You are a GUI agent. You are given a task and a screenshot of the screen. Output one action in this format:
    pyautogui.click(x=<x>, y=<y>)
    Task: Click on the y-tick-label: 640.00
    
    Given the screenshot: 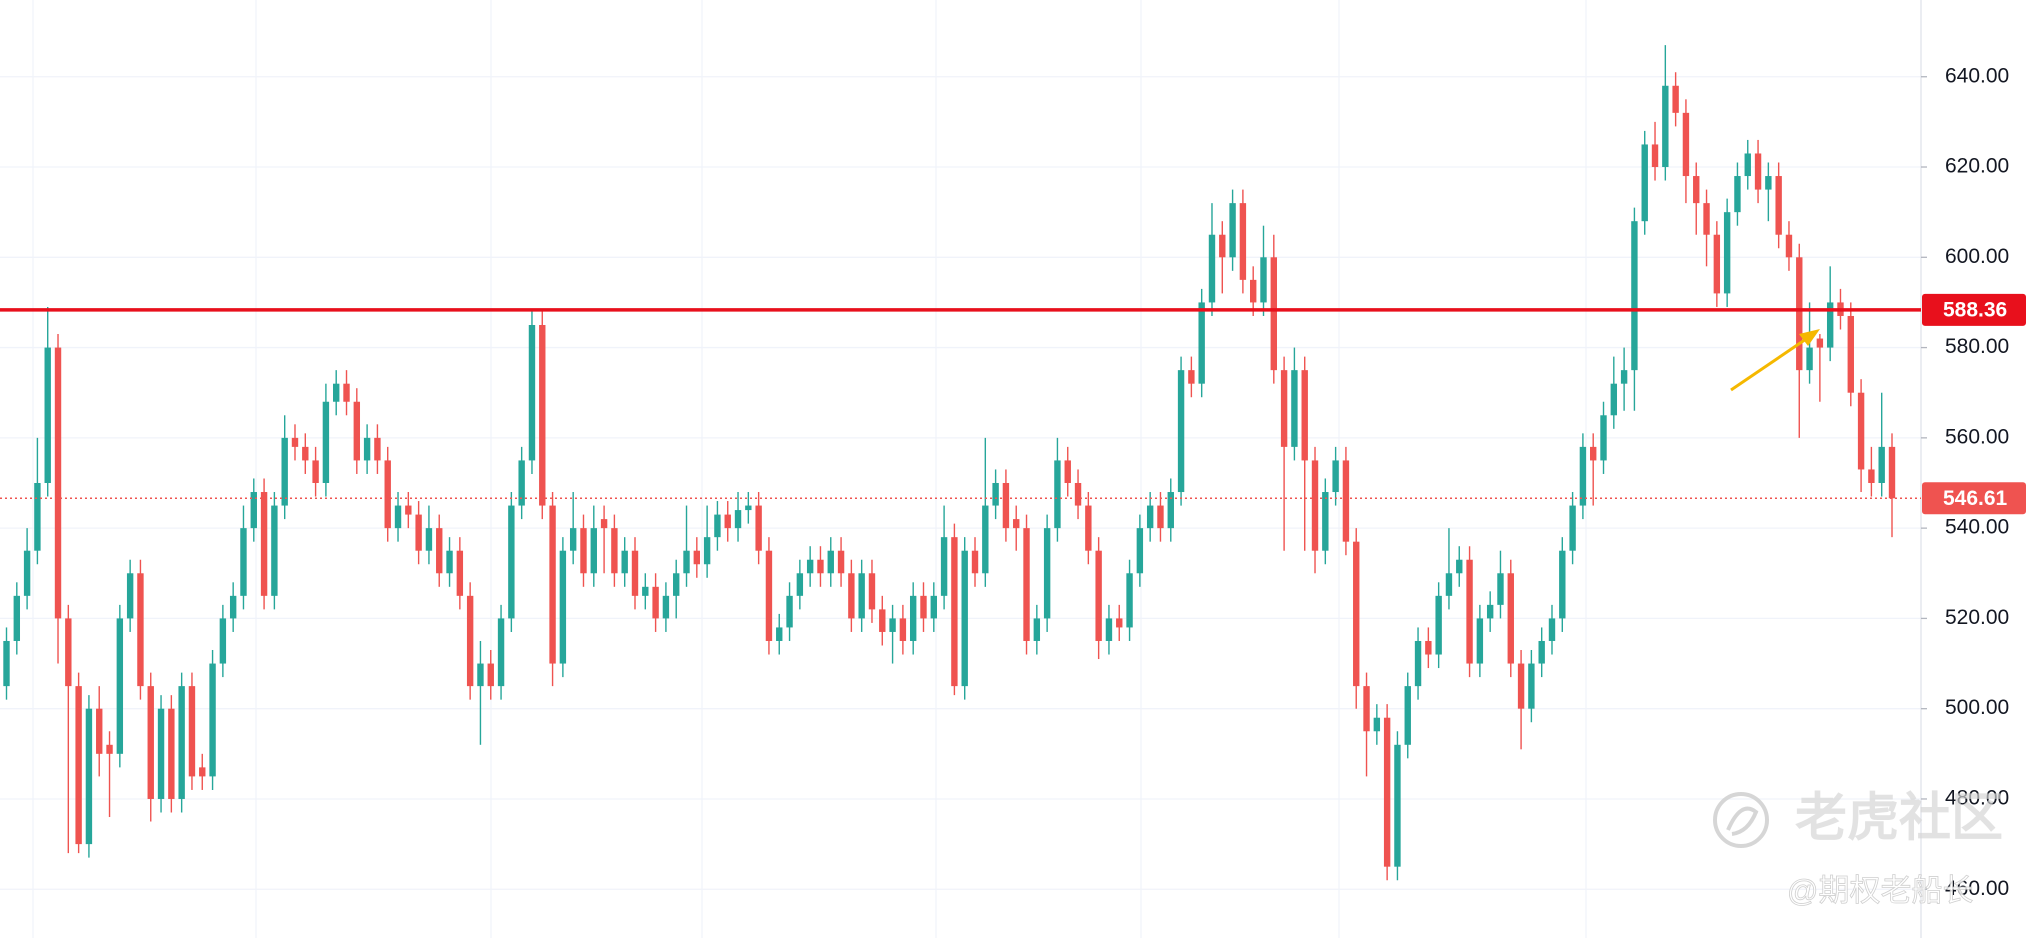 What is the action you would take?
    pyautogui.click(x=1977, y=75)
    